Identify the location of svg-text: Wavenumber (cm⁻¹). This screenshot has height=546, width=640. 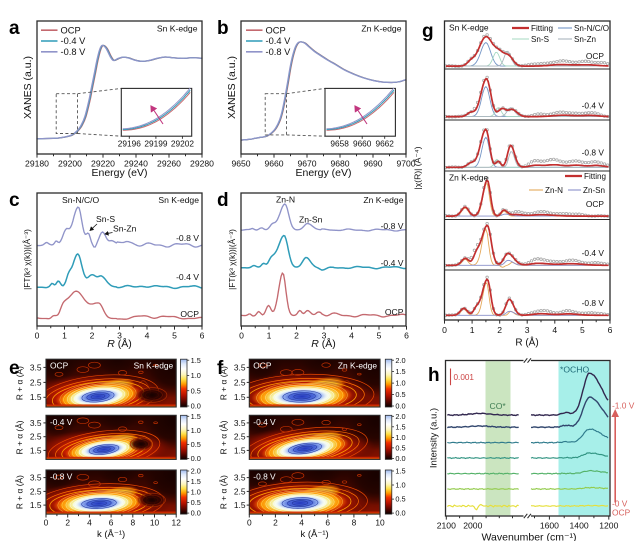
(529, 537).